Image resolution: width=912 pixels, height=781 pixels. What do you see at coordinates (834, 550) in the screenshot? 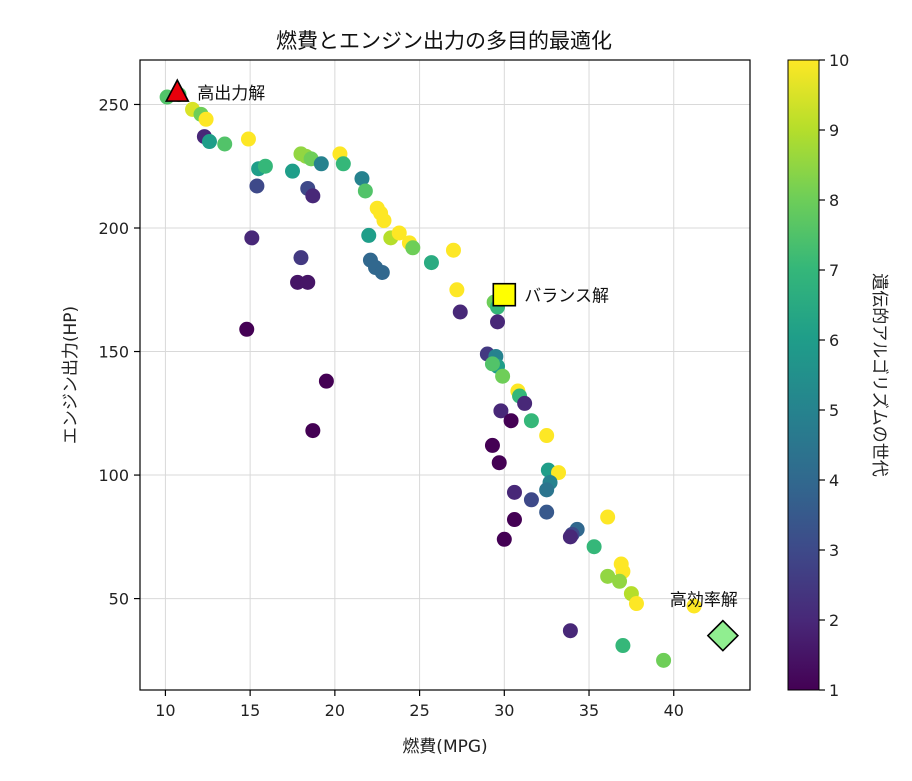
I see `colorbar-tick-label: 3` at bounding box center [834, 550].